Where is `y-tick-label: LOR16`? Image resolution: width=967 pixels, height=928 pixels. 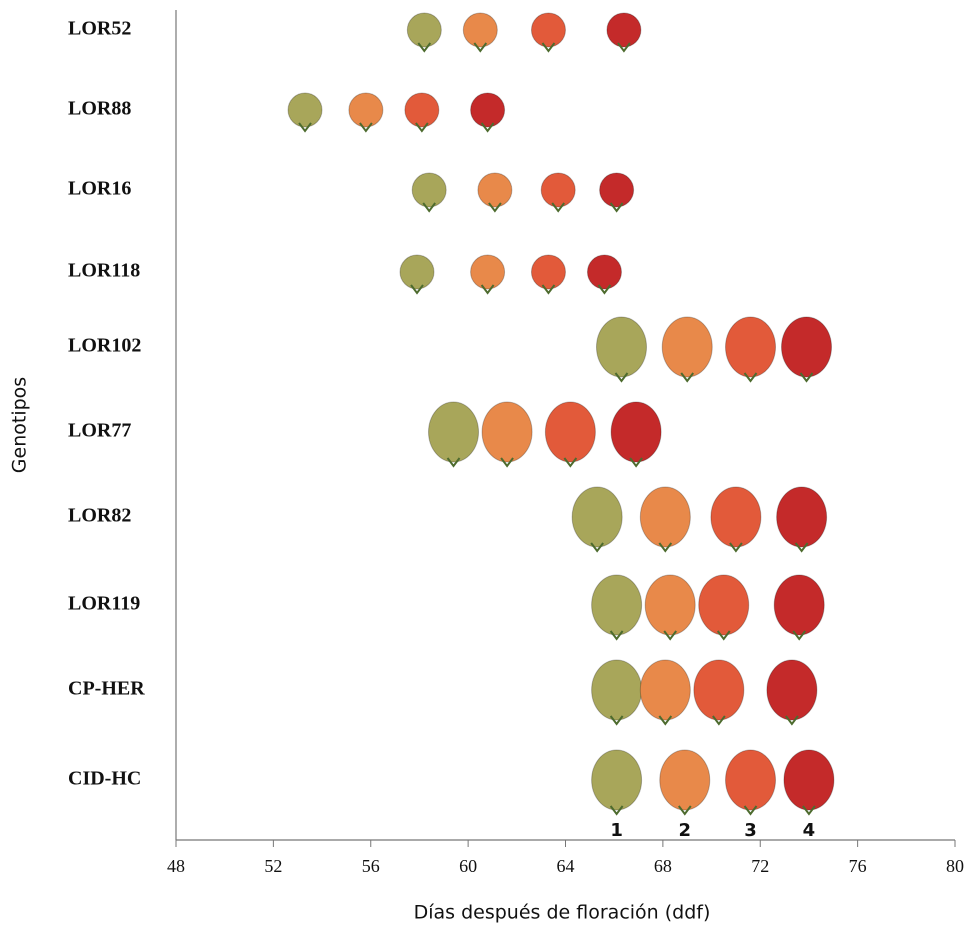
y-tick-label: LOR16 is located at coordinates (99, 189).